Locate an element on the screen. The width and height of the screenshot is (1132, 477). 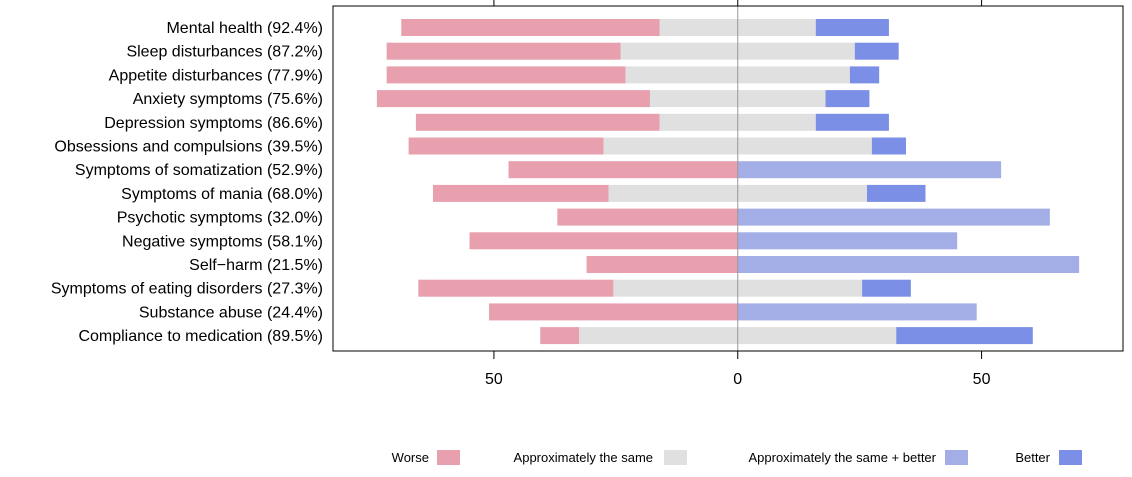
category-label: Anxiety symptoms (75.6%) is located at coordinates (228, 99).